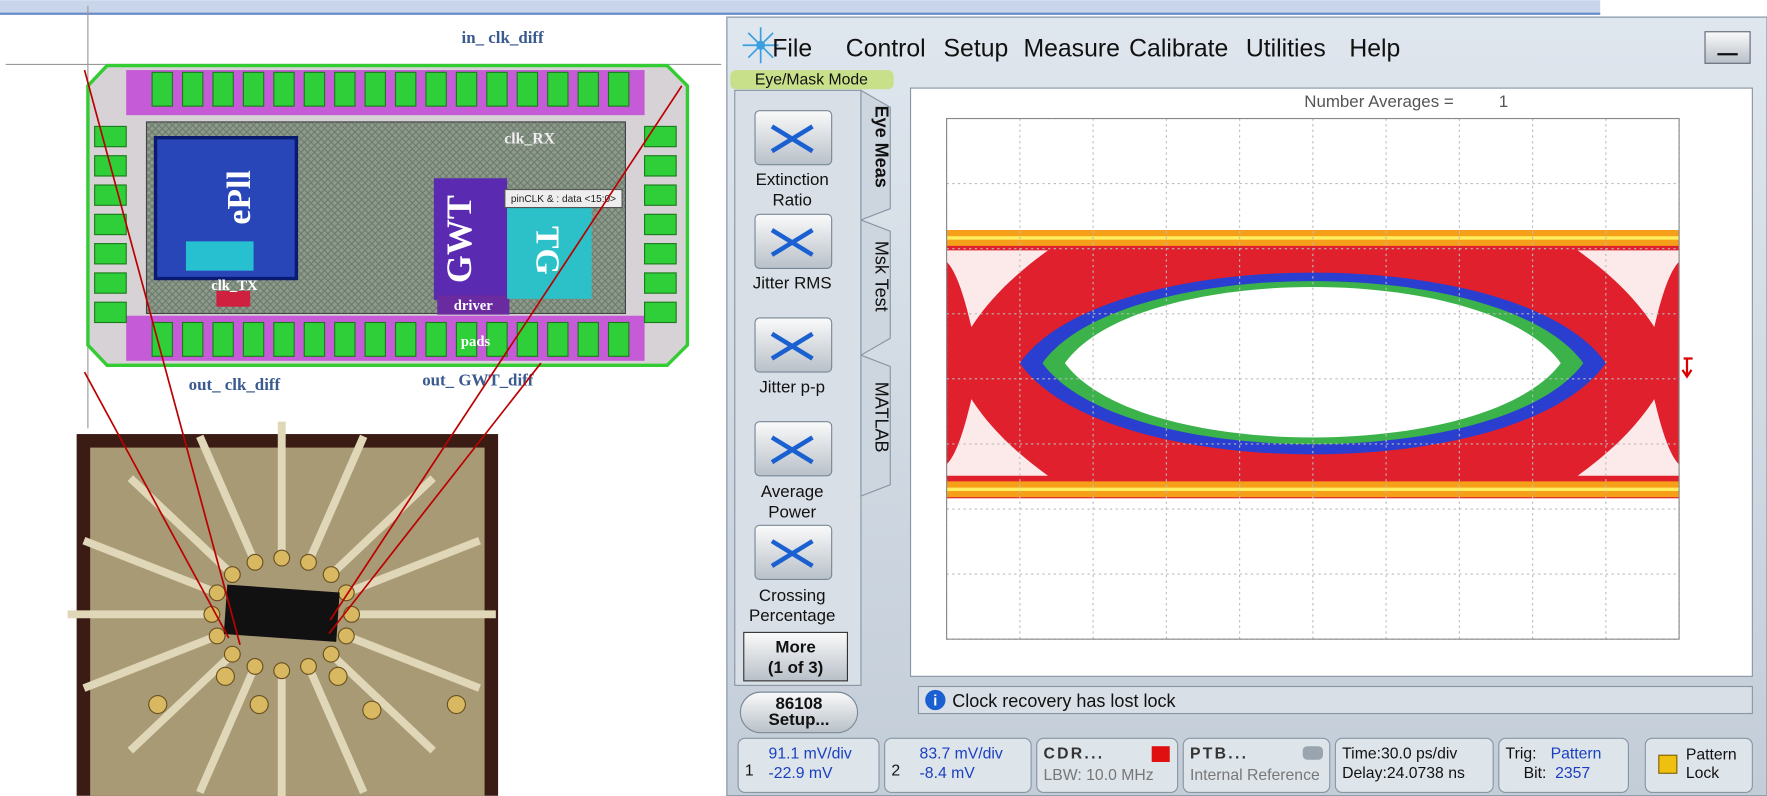 The image size is (1767, 796). I want to click on logo, so click(760, 45).